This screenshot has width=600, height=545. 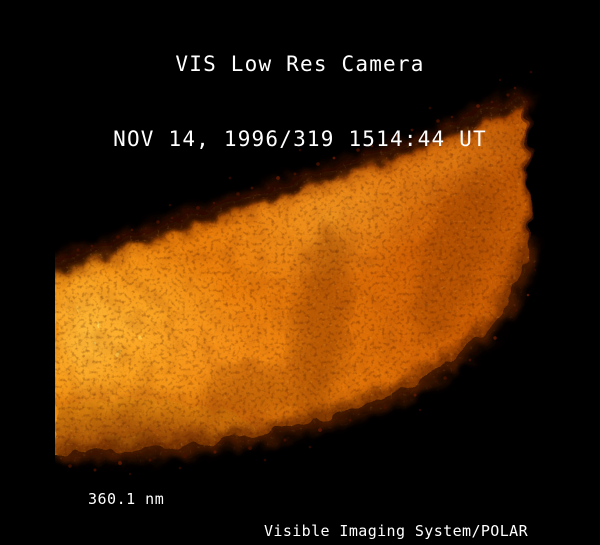 I want to click on wavelength-label: 360.1 nm, so click(x=126, y=499).